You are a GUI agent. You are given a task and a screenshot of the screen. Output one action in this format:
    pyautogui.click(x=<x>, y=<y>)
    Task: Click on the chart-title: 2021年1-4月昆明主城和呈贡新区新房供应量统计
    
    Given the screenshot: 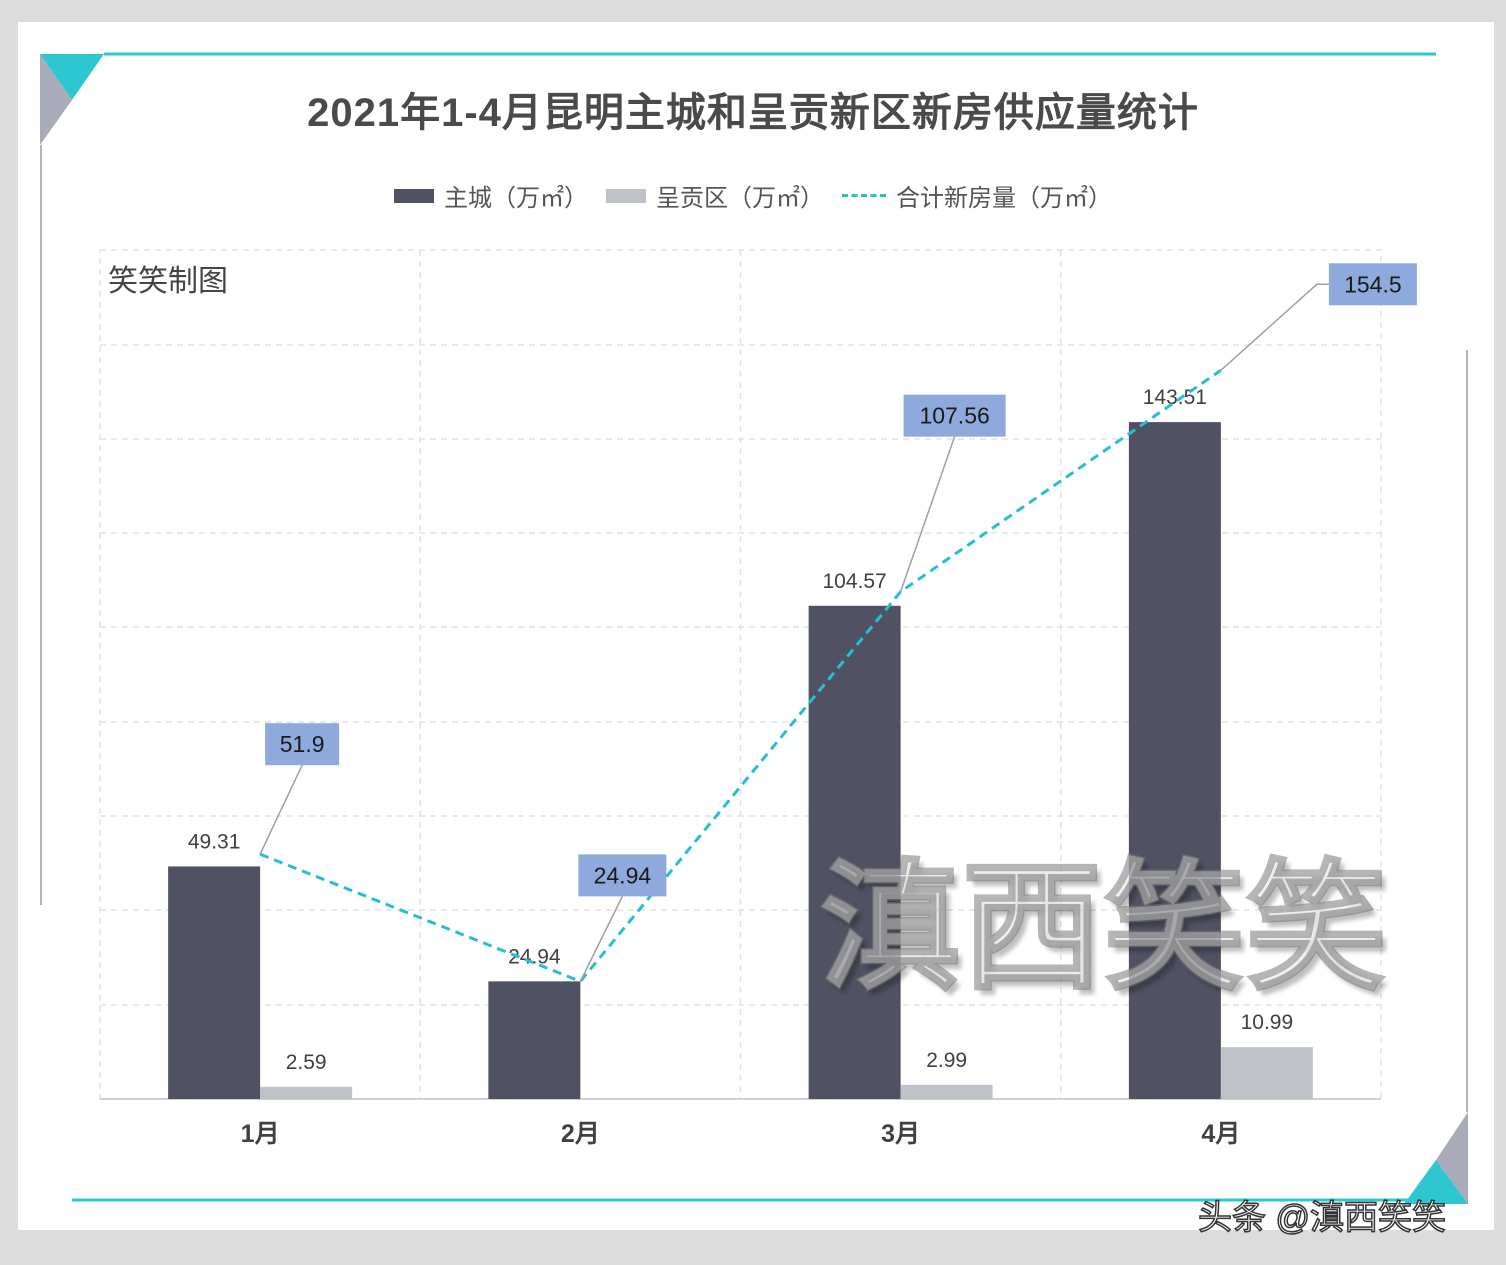 What is the action you would take?
    pyautogui.click(x=753, y=113)
    